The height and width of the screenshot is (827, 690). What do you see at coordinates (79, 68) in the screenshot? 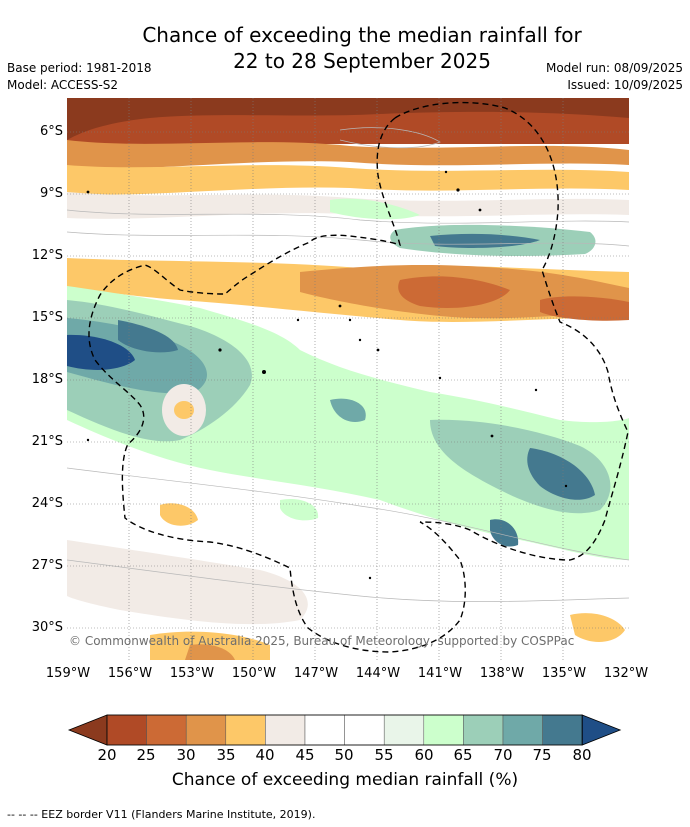
I see `base-period: Base period: 1981-2018` at bounding box center [79, 68].